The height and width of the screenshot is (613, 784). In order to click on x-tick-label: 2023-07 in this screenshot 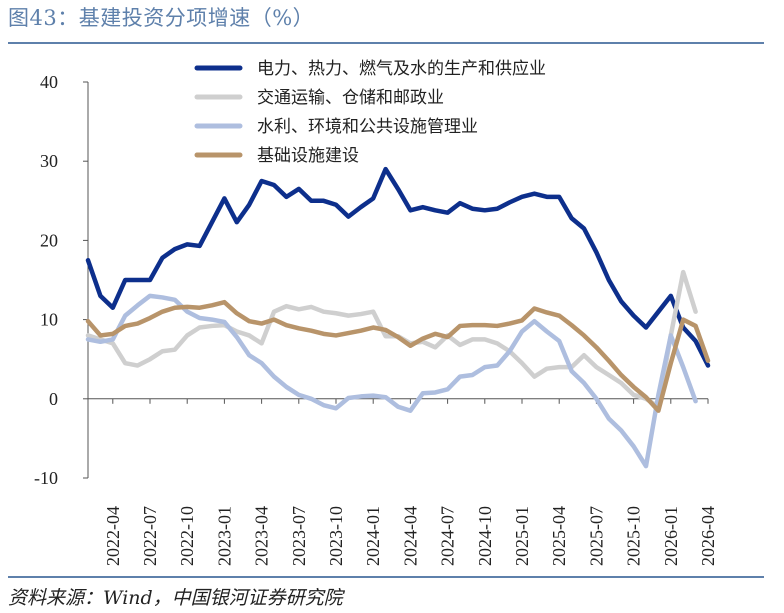, I will do `click(299, 536)`.